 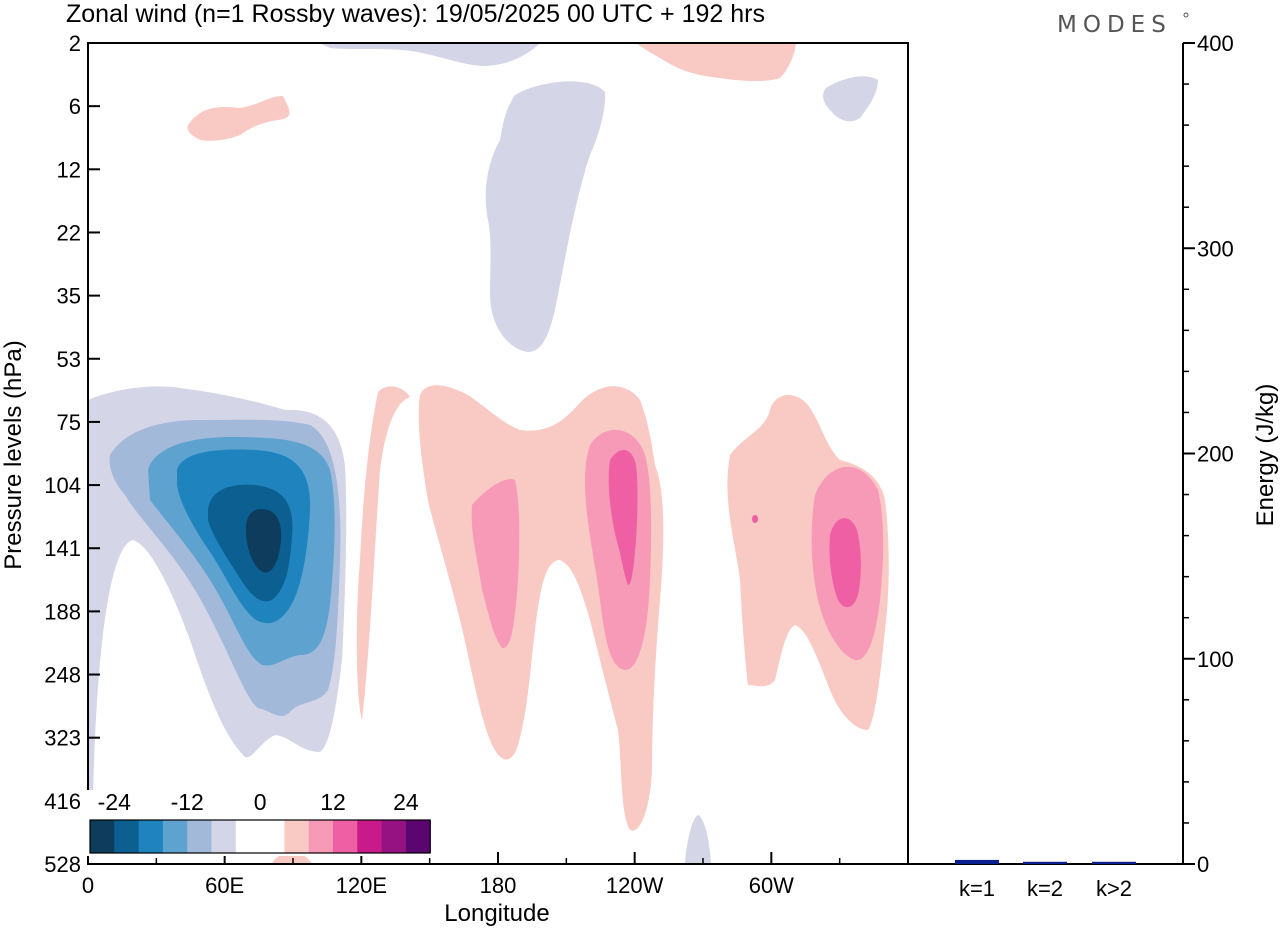 What do you see at coordinates (72, 454) in the screenshot?
I see `pressure-axis: 2 6 12 22 35 53 75 104 141 188 248 323 416 528` at bounding box center [72, 454].